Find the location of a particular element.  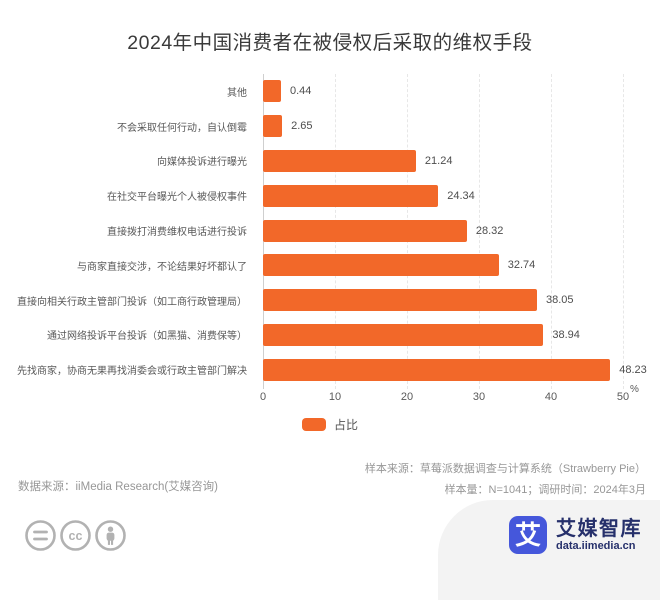

category-label: 与商家直接交涉，不论结果好坏都认了 is located at coordinates (162, 267).